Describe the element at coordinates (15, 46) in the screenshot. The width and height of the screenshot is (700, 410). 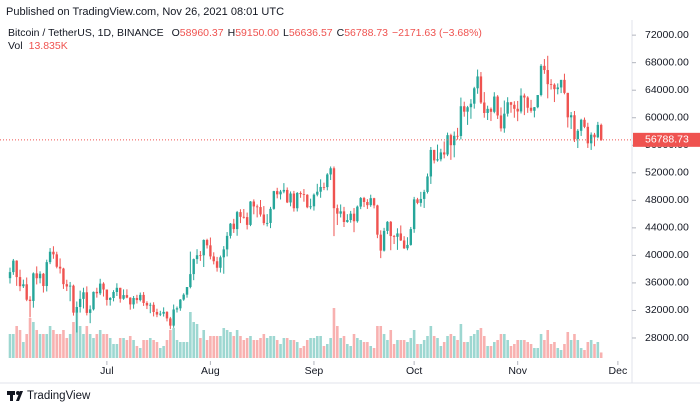
I see `volume-key: Vol` at that location.